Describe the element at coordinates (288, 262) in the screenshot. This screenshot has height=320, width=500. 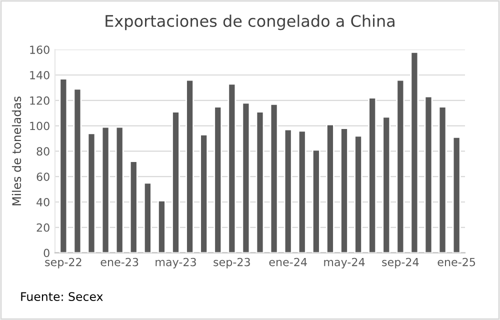
I see `x-tick-label: ene-24` at that location.